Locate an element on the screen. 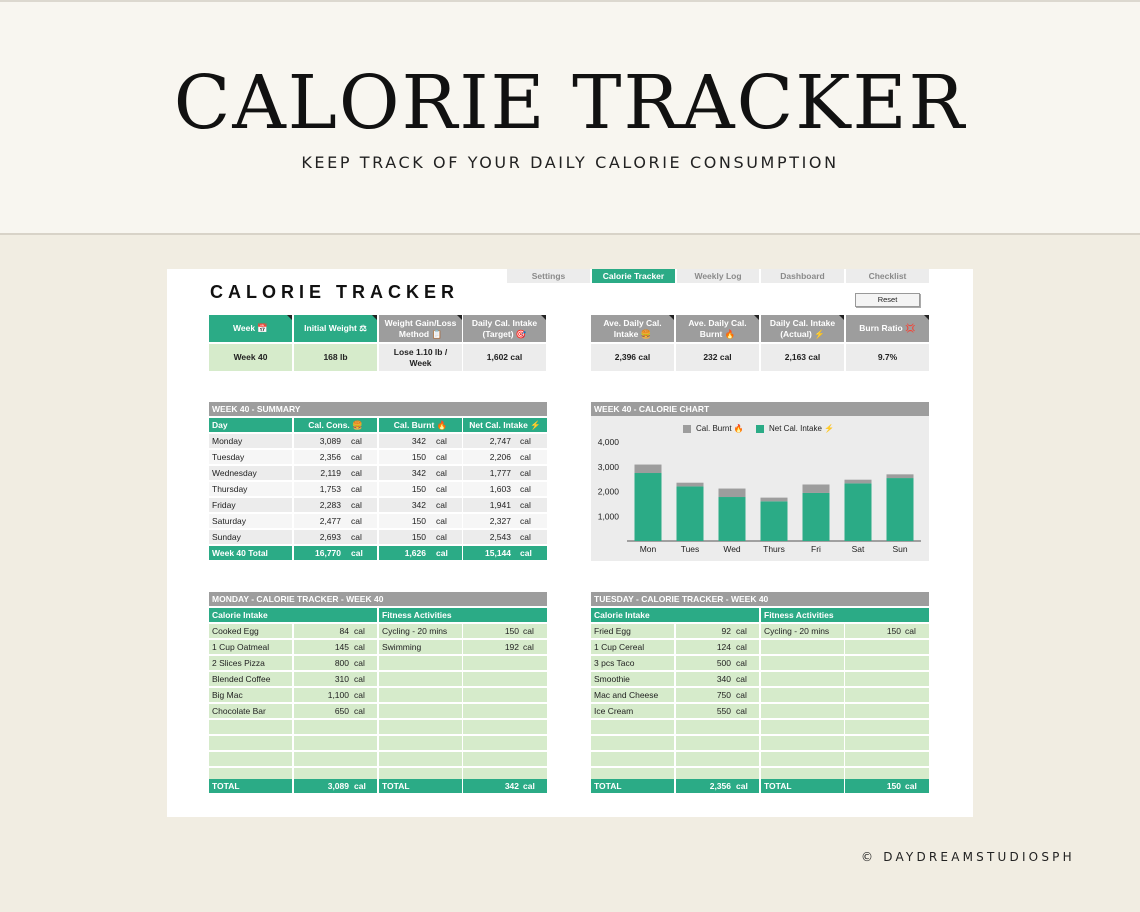 The width and height of the screenshot is (1140, 912). item-name-cell: Ice Cream is located at coordinates (632, 711).